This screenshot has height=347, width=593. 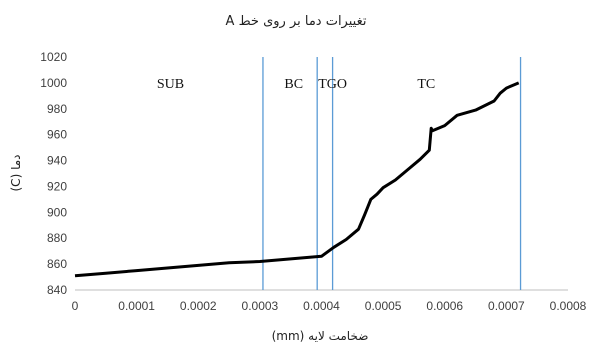 What do you see at coordinates (53, 173) in the screenshot?
I see `y-axis: 840 860 880 900 920 940 960 980 1000 1020` at bounding box center [53, 173].